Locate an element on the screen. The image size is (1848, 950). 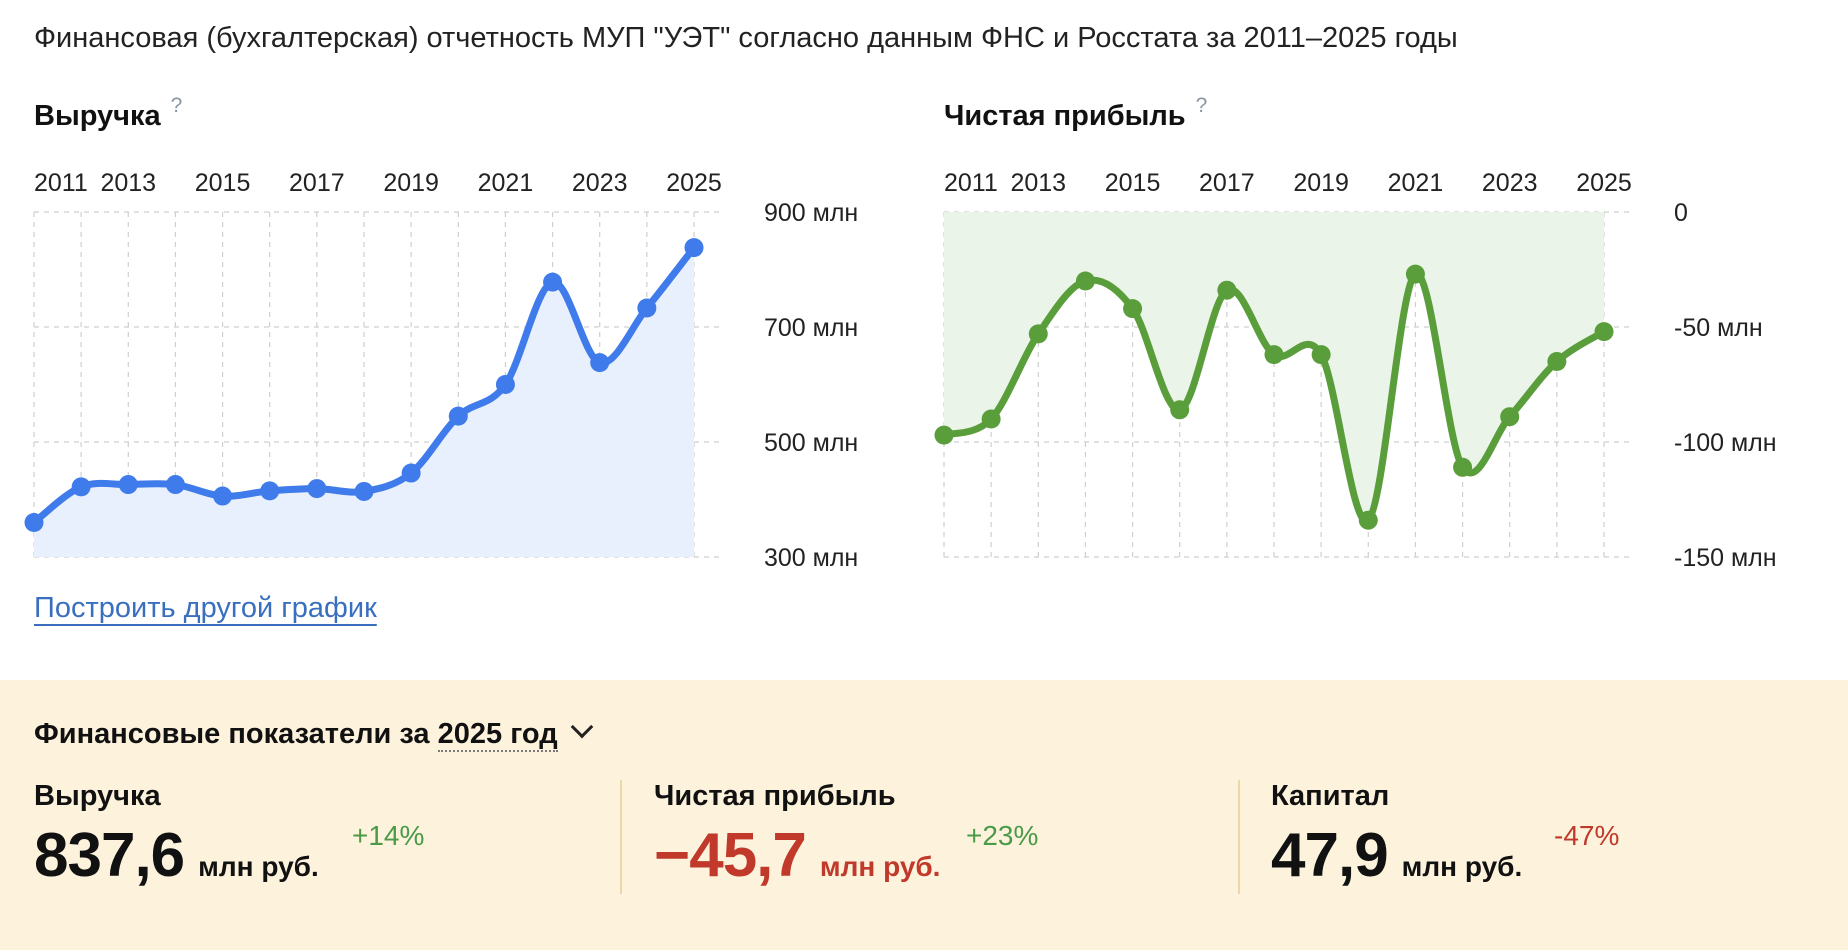
metric-value: −45,7 млн руб. is located at coordinates (797, 855).